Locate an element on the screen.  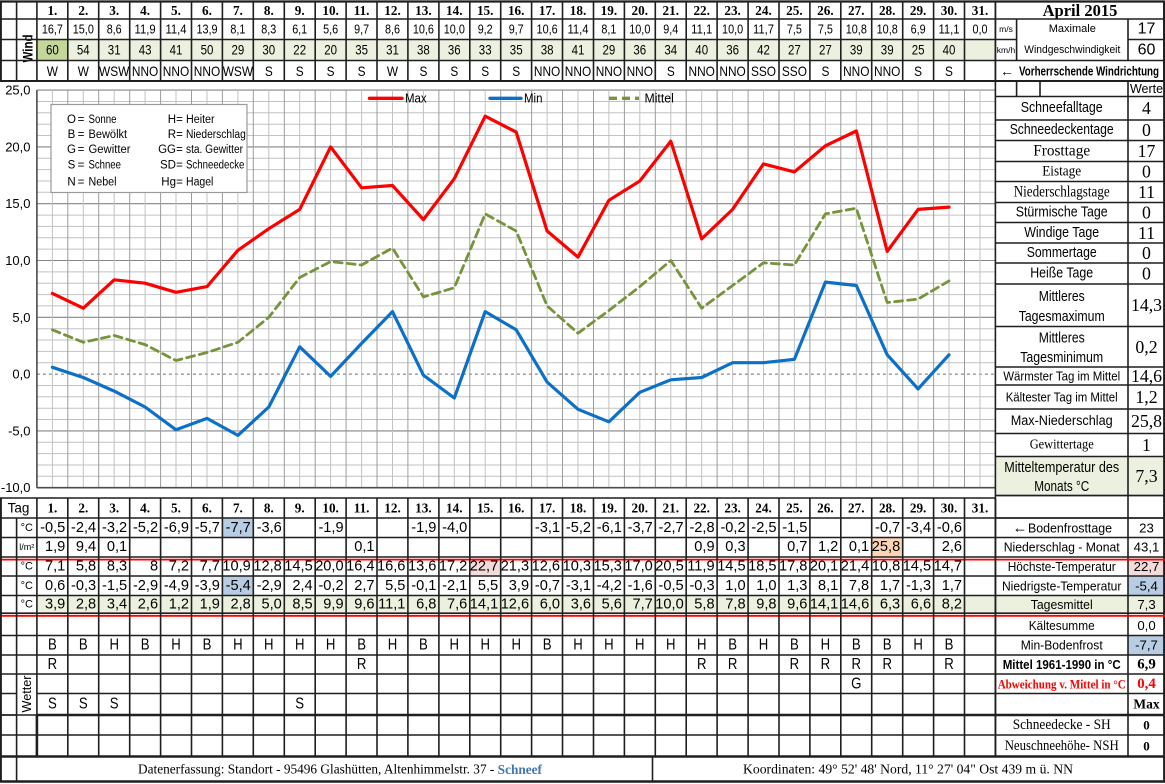
svg-text: -7,7 is located at coordinates (1146, 645).